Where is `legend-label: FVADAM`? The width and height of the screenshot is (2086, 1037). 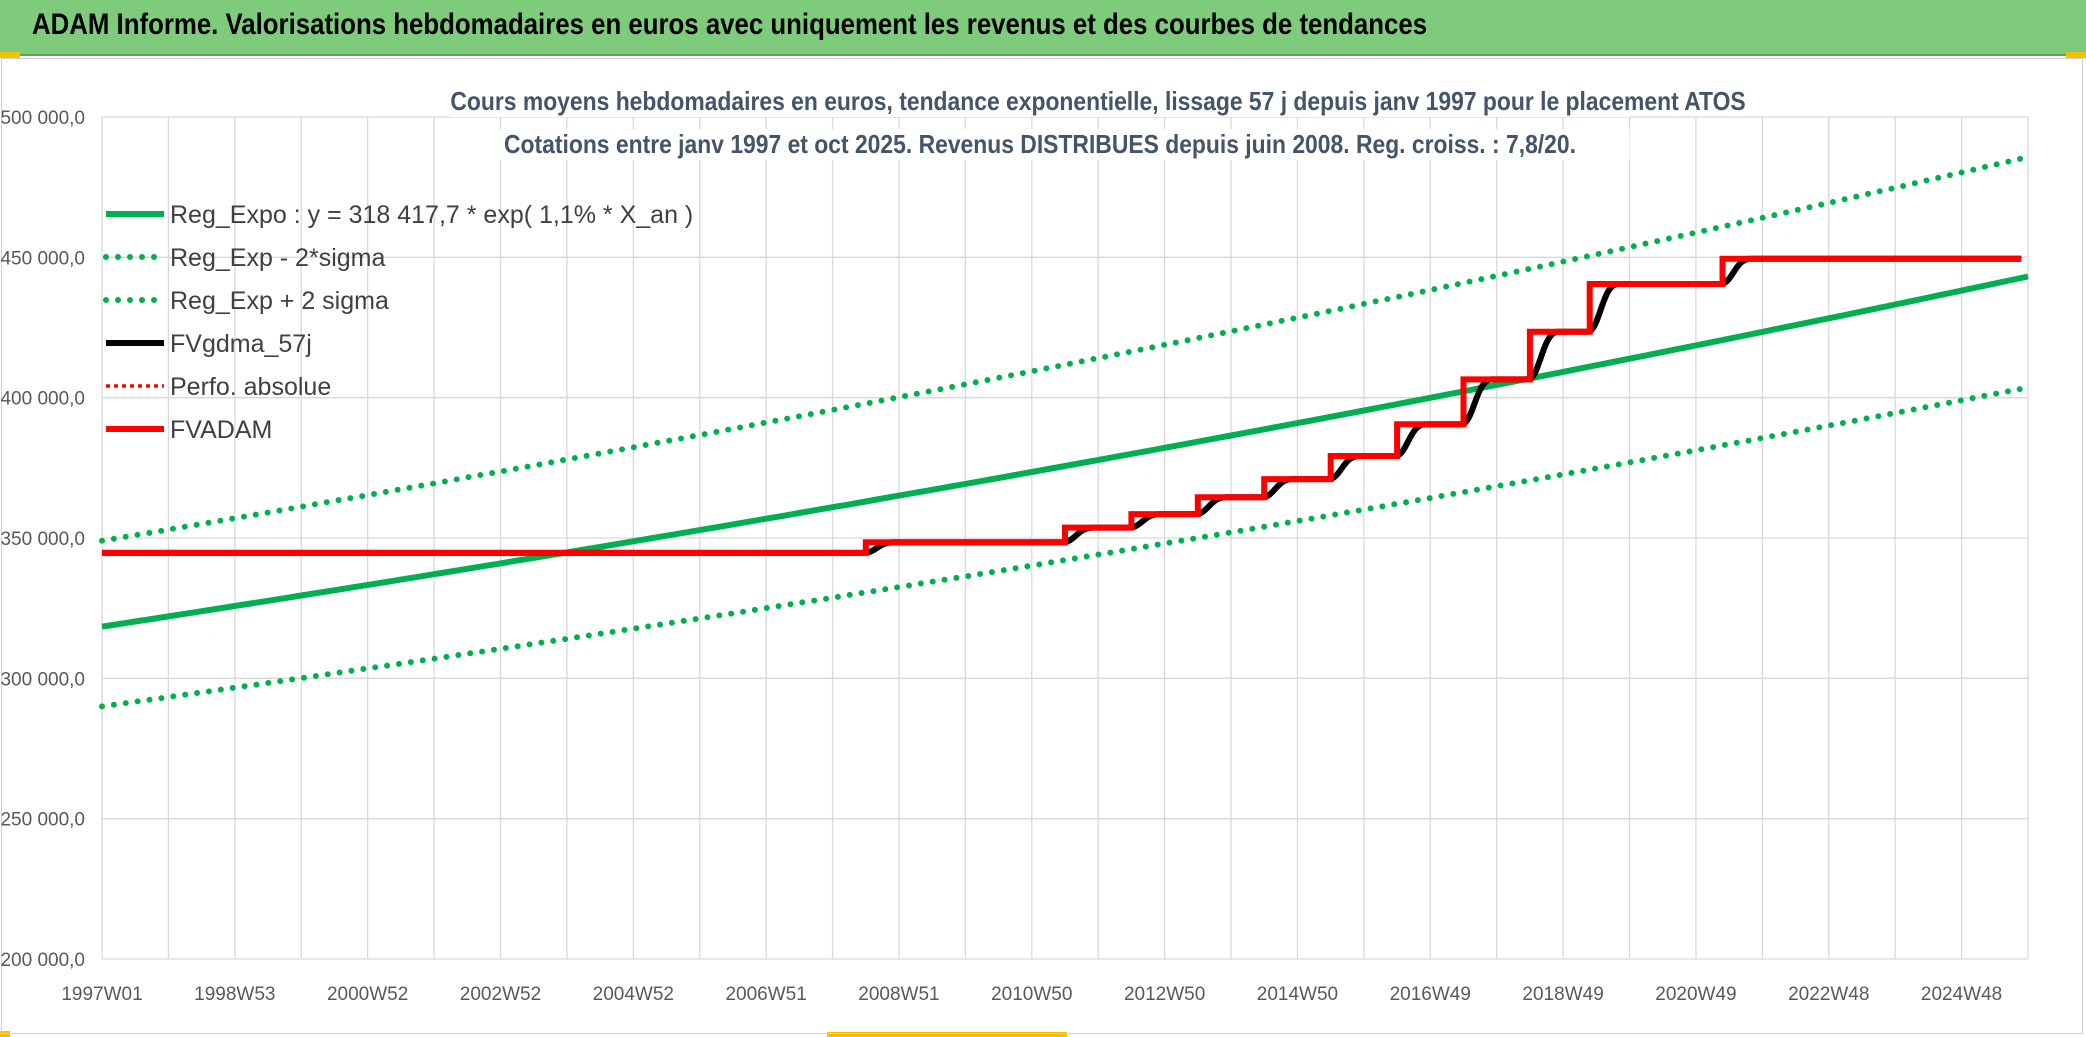
legend-label: FVADAM is located at coordinates (221, 430).